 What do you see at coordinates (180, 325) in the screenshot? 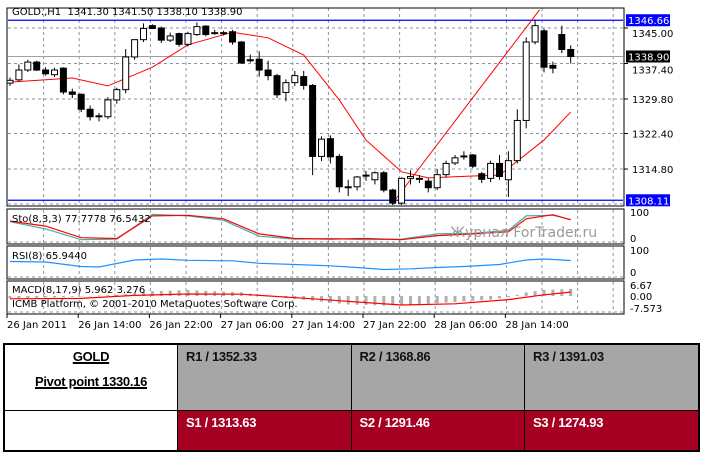
I see `time-tick-label: 26 Jan 22:00` at bounding box center [180, 325].